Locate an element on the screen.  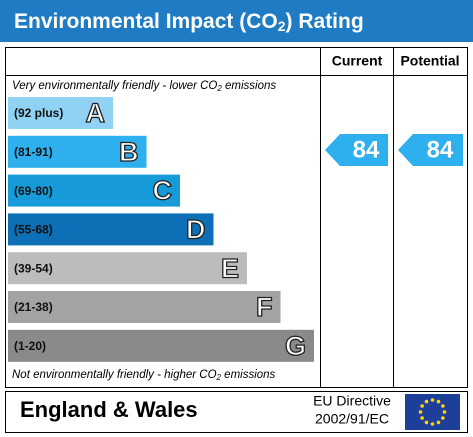
band-letter: C is located at coordinates (163, 191).